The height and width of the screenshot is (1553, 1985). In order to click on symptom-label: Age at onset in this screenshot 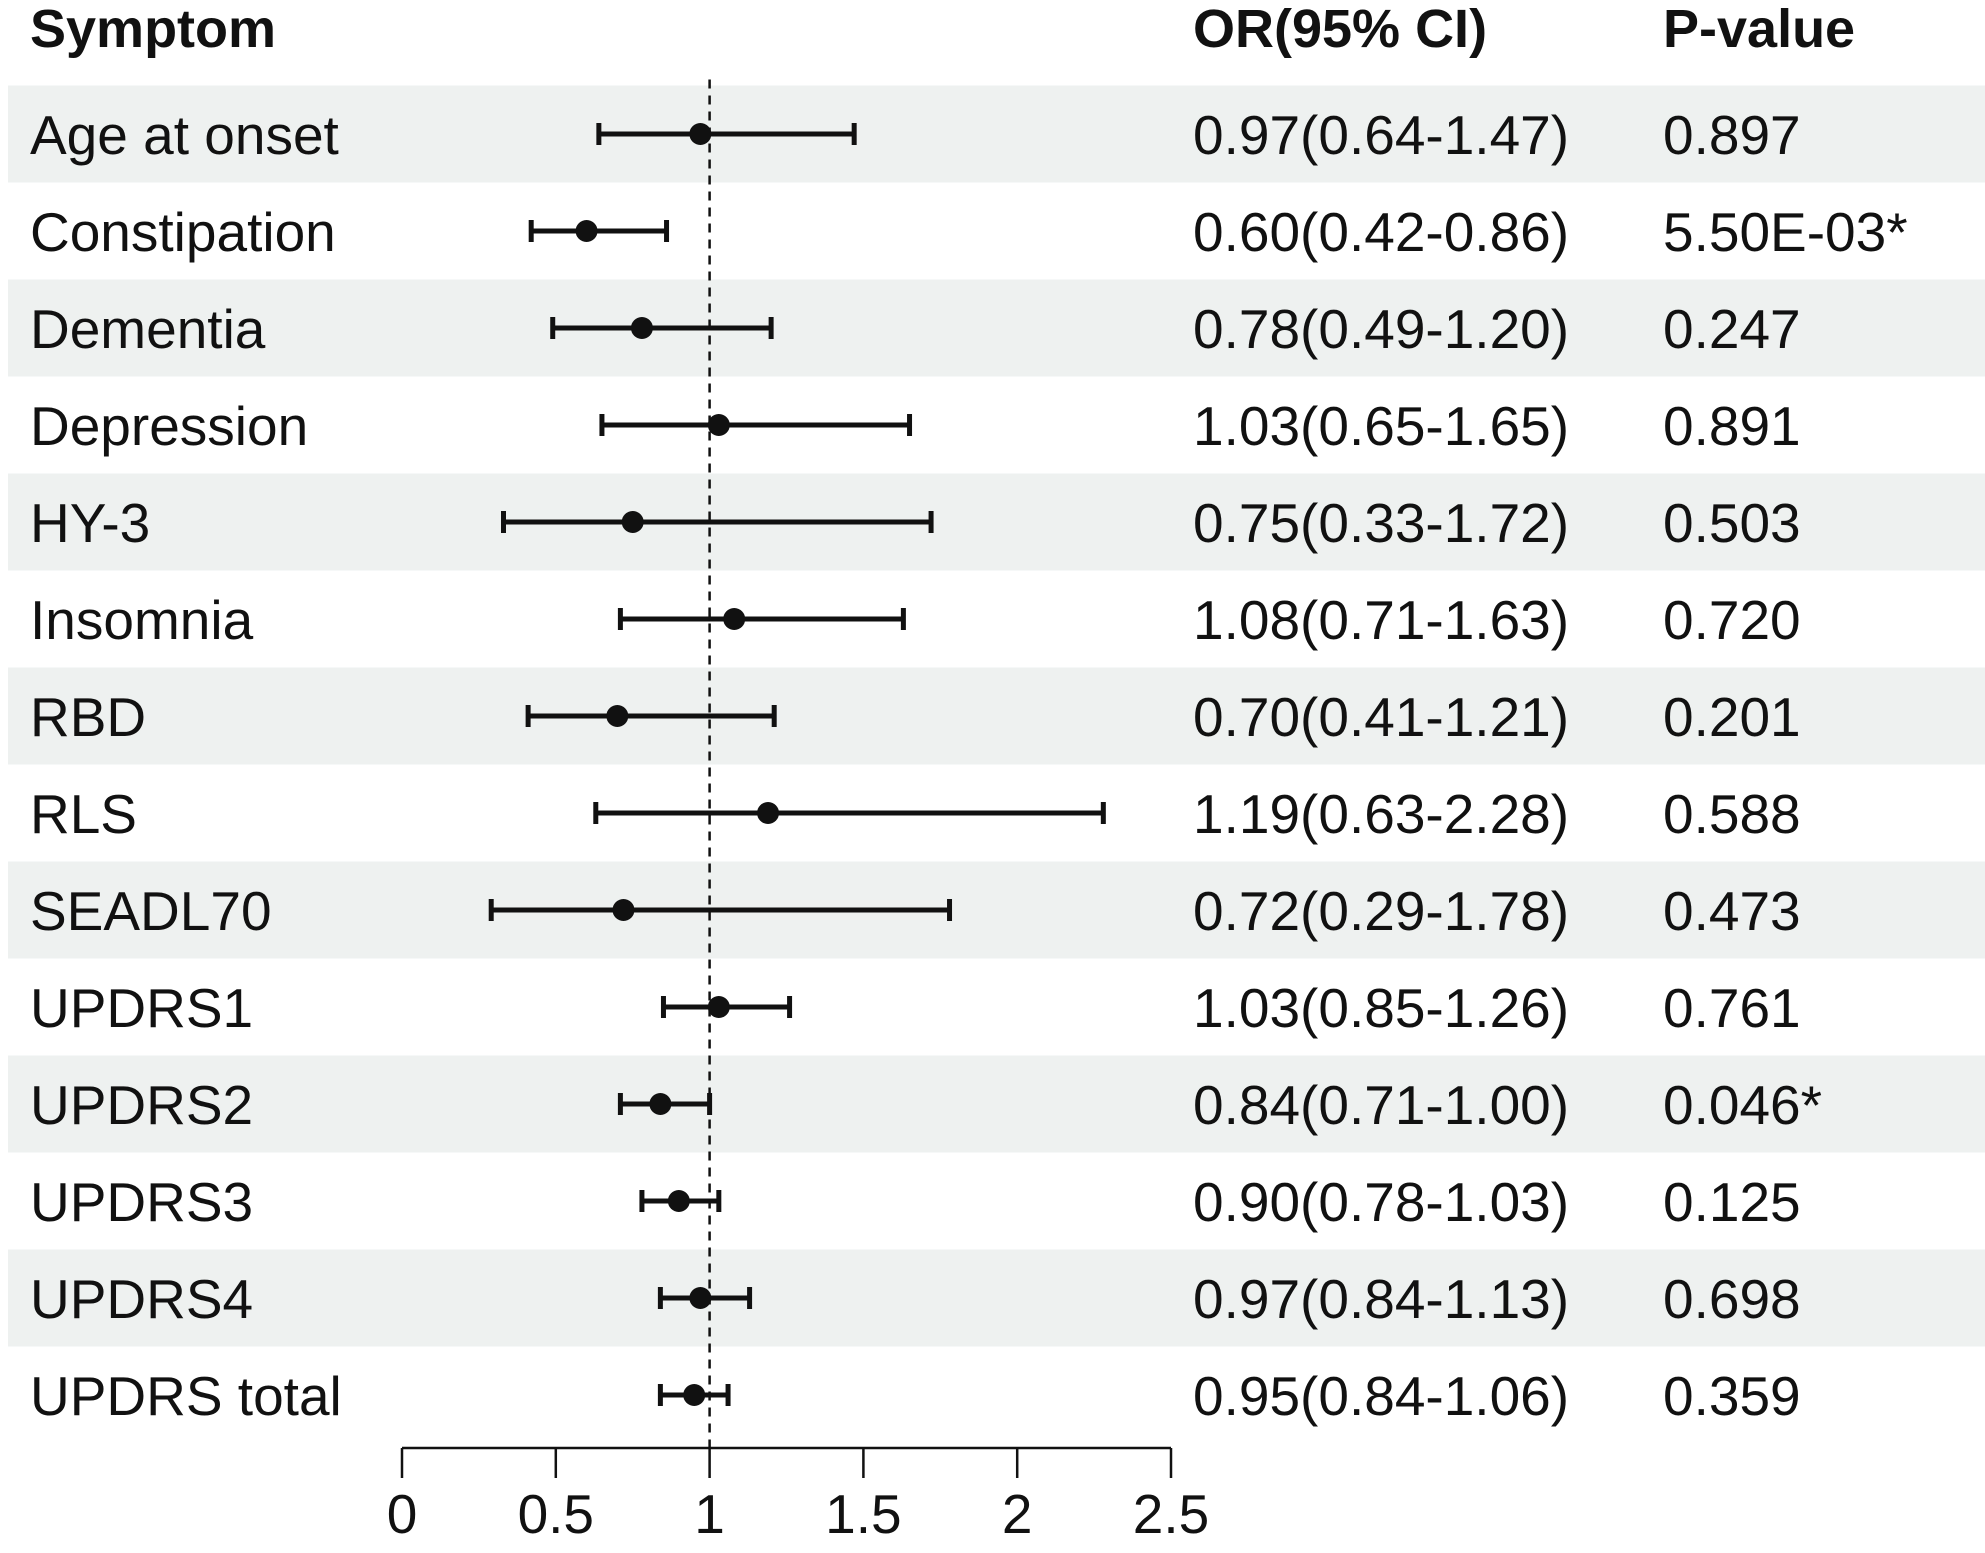, I will do `click(184, 135)`.